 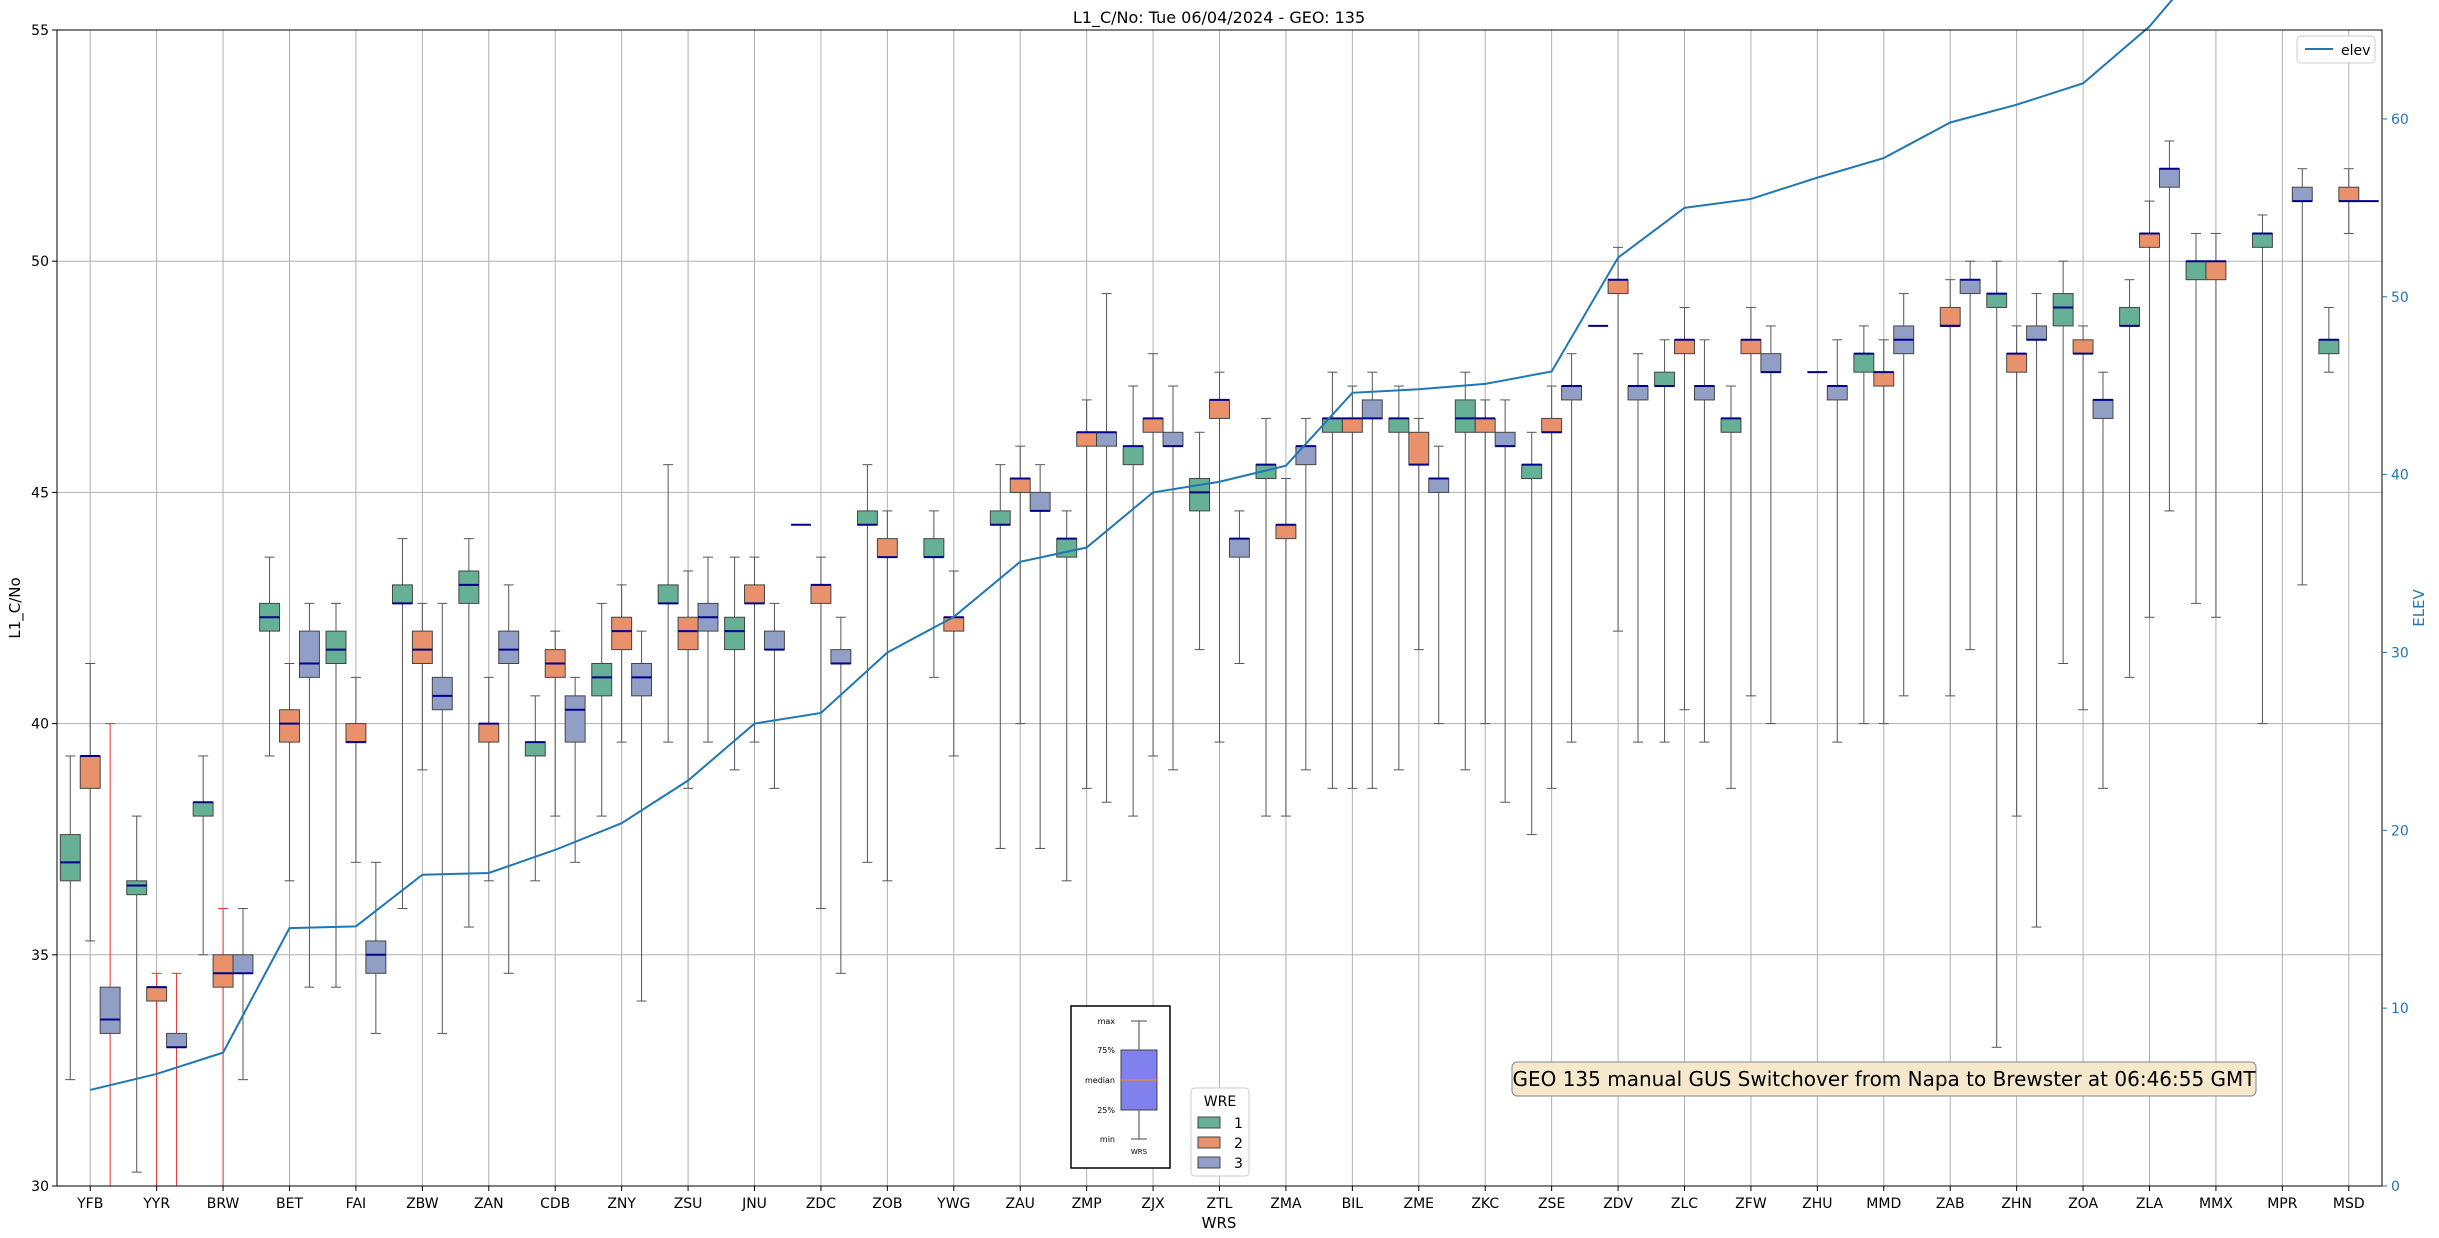 What do you see at coordinates (1219, 1223) in the screenshot?
I see `x-axis-label: WRS` at bounding box center [1219, 1223].